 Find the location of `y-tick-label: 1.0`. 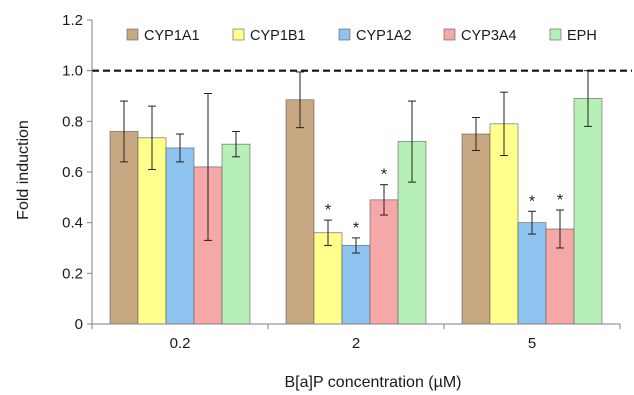

y-tick-label: 1.0 is located at coordinates (72, 71).